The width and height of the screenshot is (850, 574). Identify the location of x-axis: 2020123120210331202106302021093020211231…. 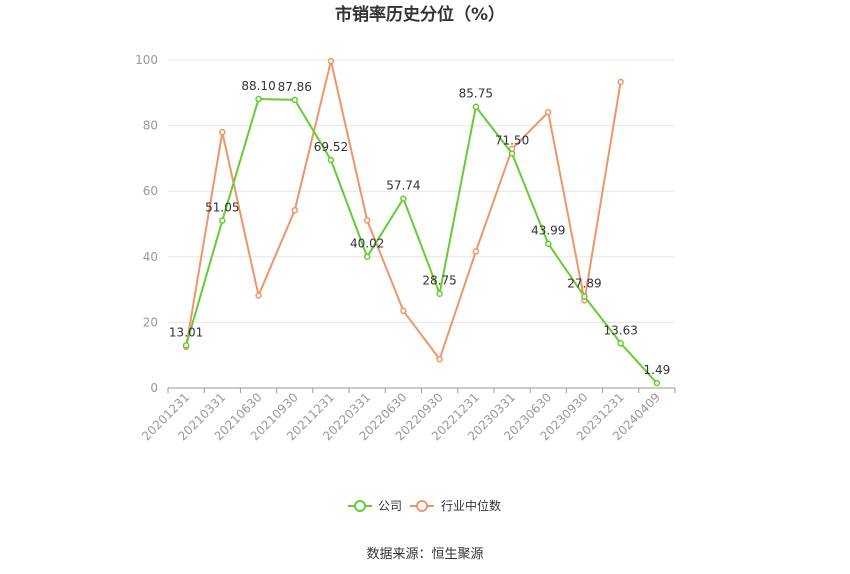
(407, 415).